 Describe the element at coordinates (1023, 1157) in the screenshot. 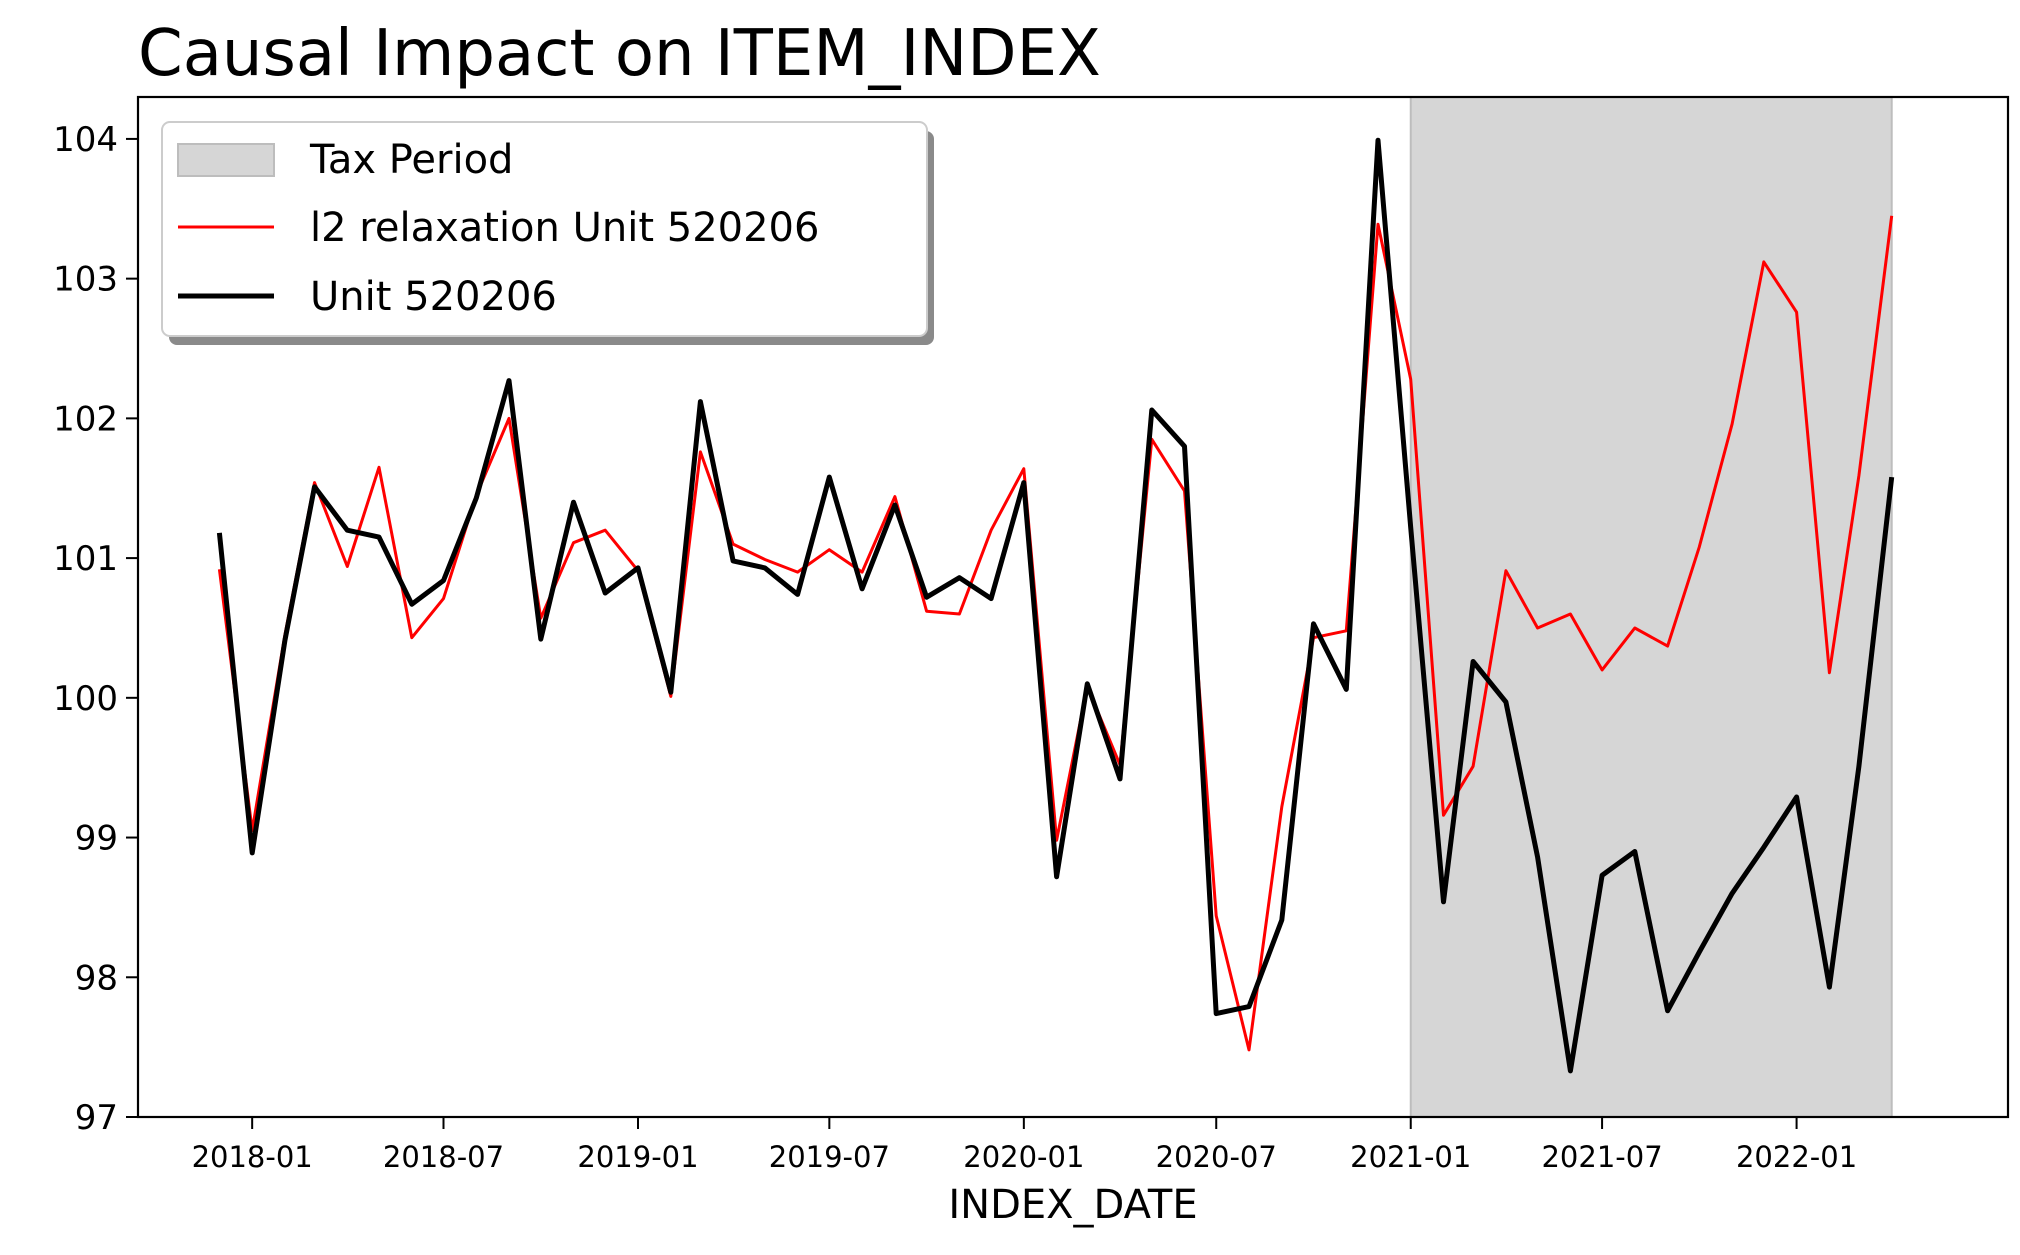

I see `x-tick-label: 2020-01` at that location.